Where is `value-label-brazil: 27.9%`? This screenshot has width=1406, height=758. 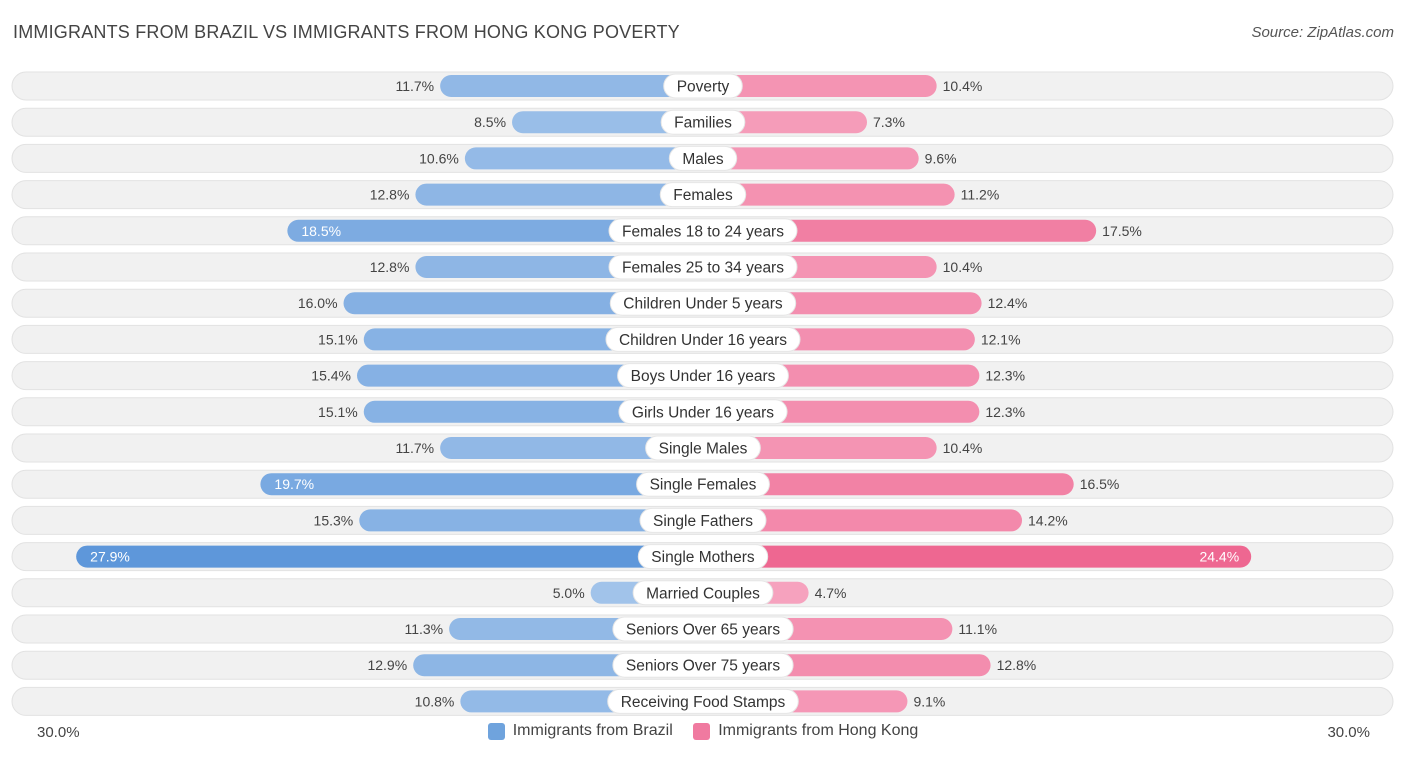 value-label-brazil: 27.9% is located at coordinates (110, 557).